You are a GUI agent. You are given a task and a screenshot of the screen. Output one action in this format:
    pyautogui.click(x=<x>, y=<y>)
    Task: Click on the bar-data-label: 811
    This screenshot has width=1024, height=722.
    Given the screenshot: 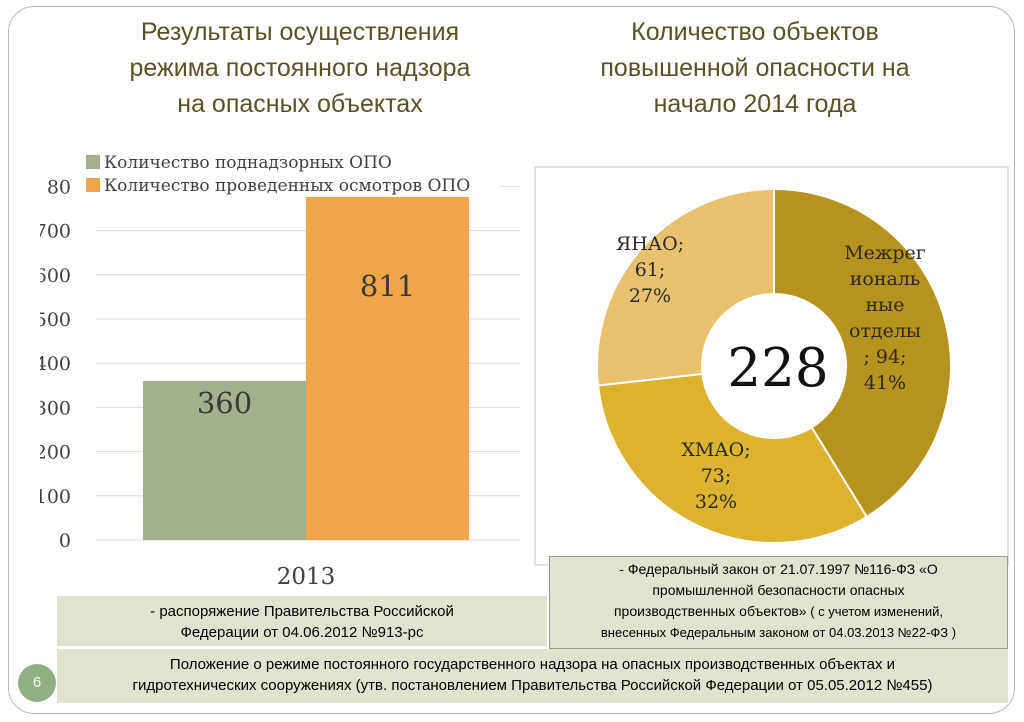 What is the action you would take?
    pyautogui.click(x=387, y=286)
    